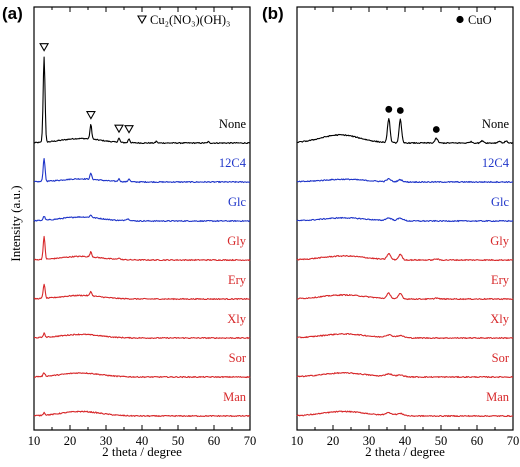 The image size is (520, 467). Describe the element at coordinates (273, 13) in the screenshot. I see `panel-label: (b)` at that location.